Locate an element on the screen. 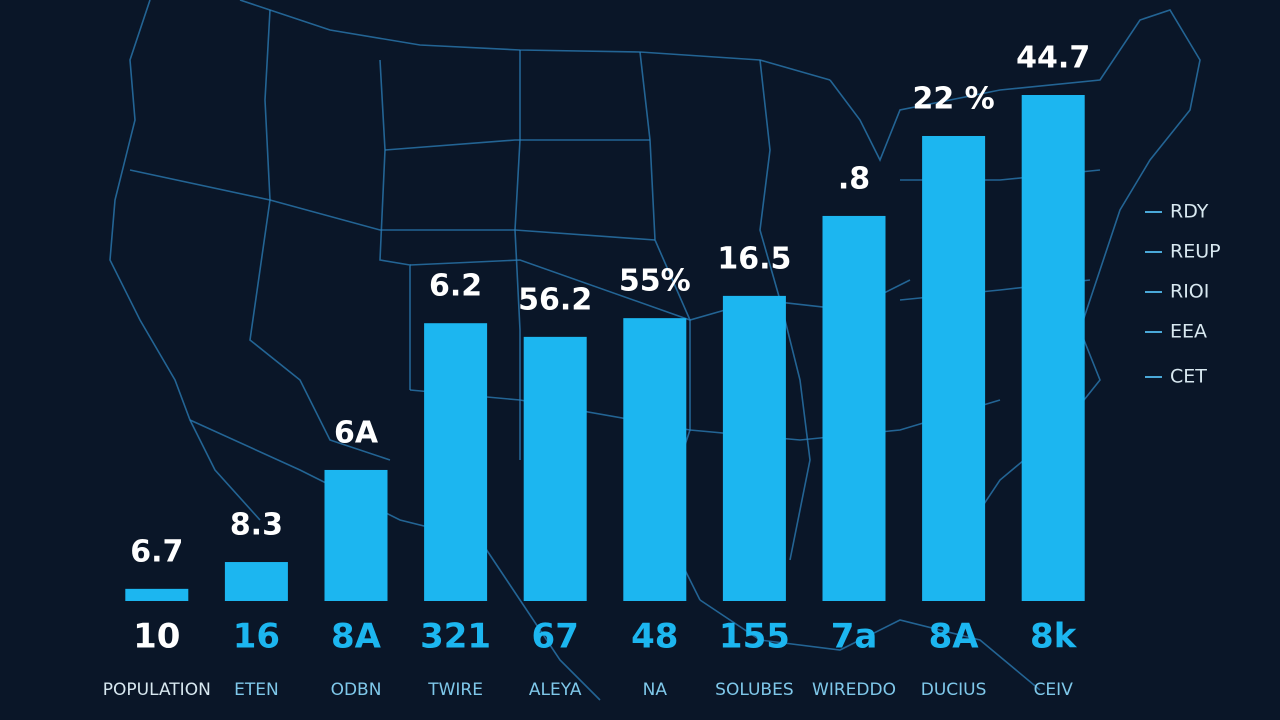 The height and width of the screenshot is (720, 1280). bar-annotation: 6.7 is located at coordinates (156, 551).